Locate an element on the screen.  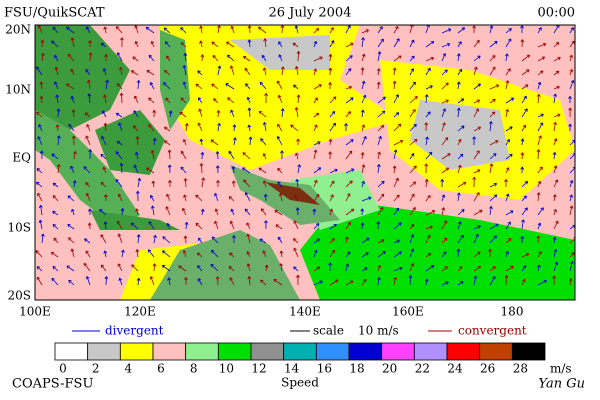
colorbar-label: 24 is located at coordinates (455, 369).